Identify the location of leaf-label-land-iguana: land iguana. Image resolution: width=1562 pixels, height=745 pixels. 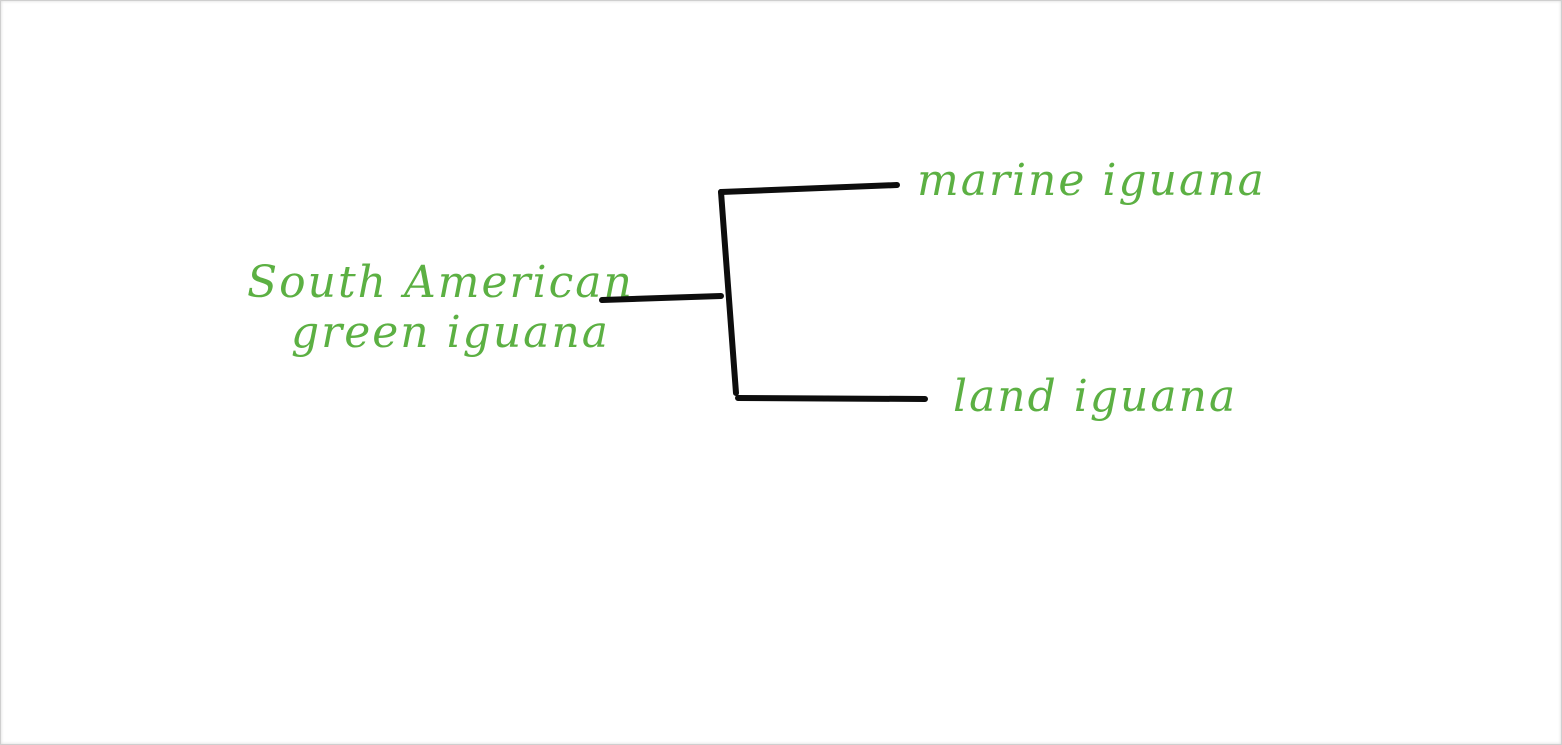
(1095, 396).